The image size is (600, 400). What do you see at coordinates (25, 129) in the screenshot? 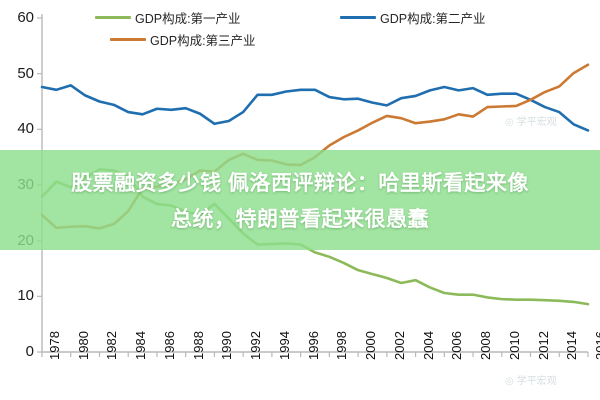
I see `y-axis-tick-label: 40` at bounding box center [25, 129].